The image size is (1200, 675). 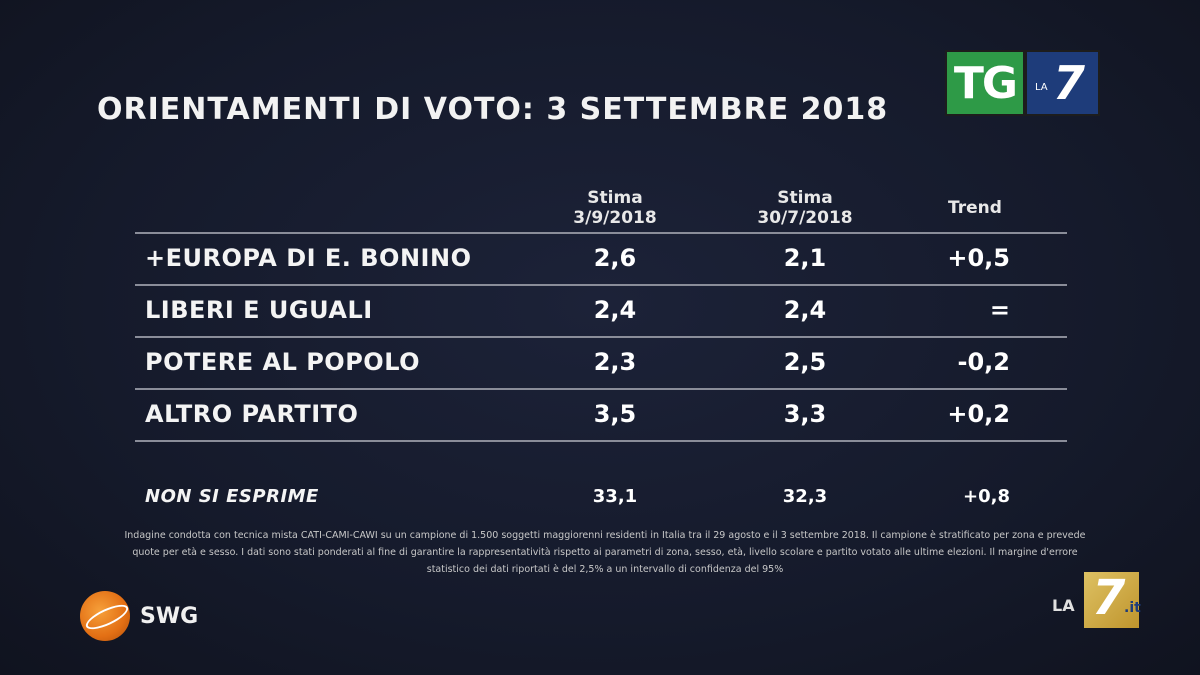 I want to click on value-current: 33,1, so click(x=615, y=496).